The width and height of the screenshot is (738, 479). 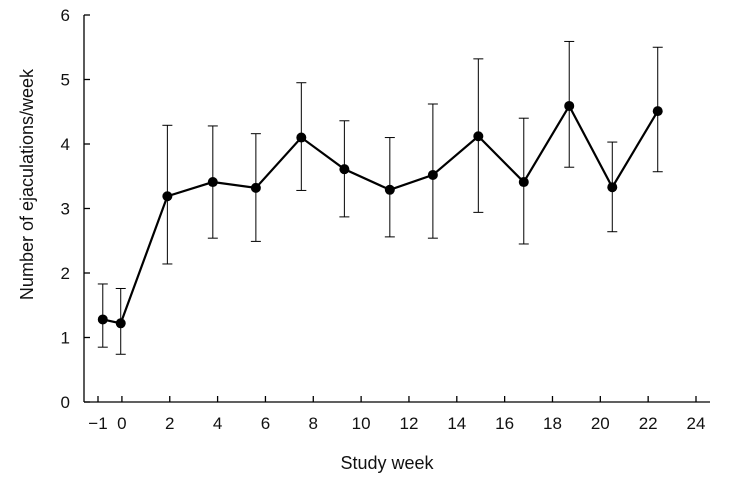 What do you see at coordinates (75, 209) in the screenshot?
I see `y-ticks: 0 1 2 3 4 5 6` at bounding box center [75, 209].